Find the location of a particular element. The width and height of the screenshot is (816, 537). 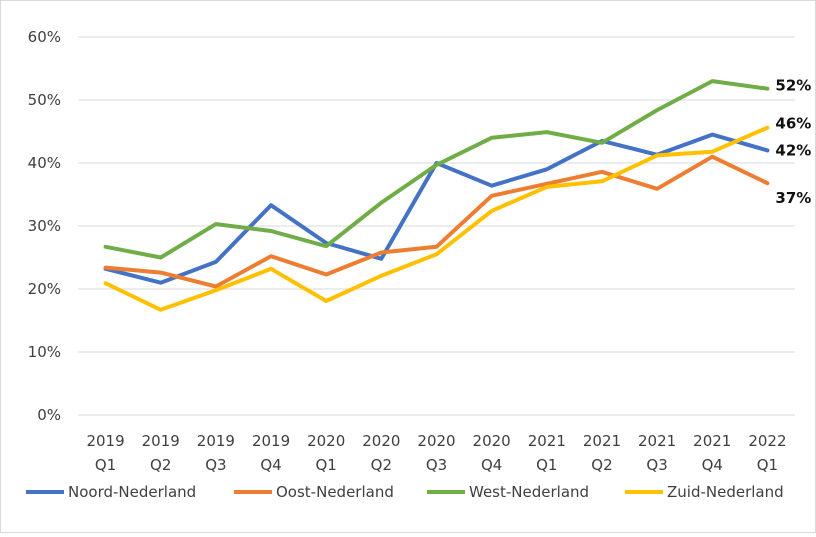

y-tick-label: 20% is located at coordinates (44, 289).